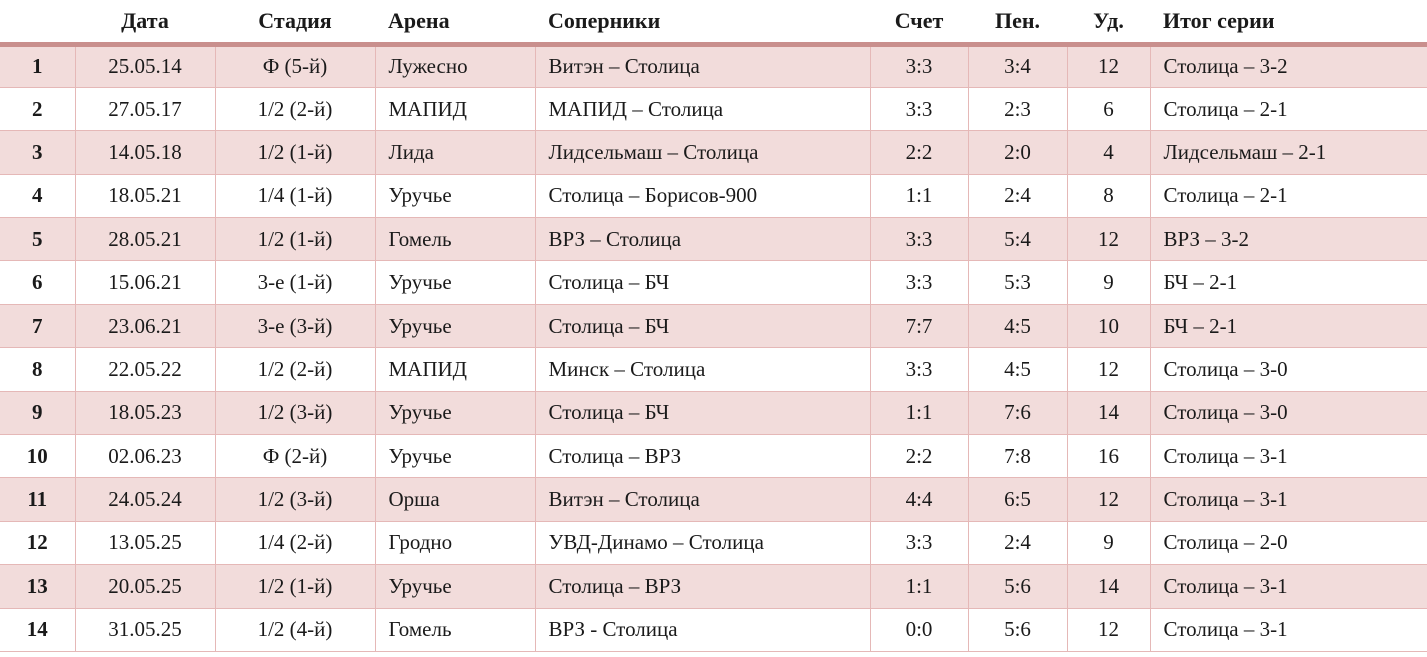  I want to click on cell-shots: 16, so click(1108, 456).